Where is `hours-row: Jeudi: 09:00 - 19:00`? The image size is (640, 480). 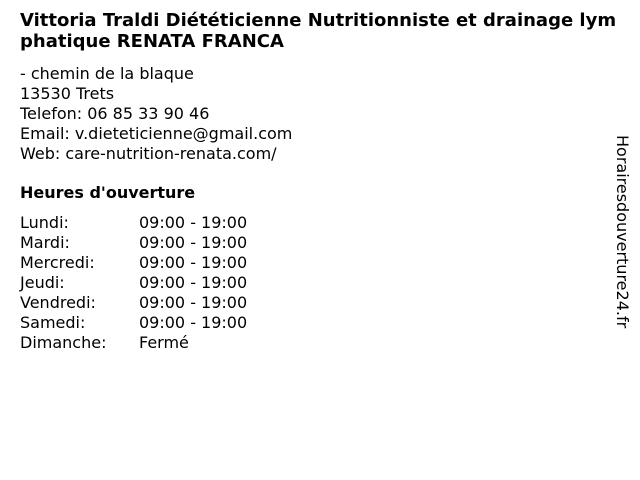
hours-row: Jeudi: 09:00 - 19:00 is located at coordinates (133, 283).